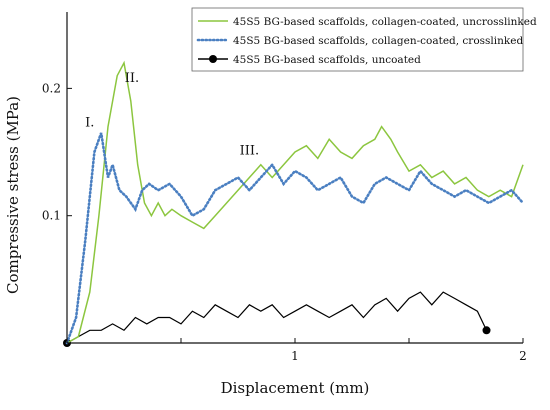 This screenshot has width=550, height=410. Describe the element at coordinates (51, 88) in the screenshot. I see `y-tick-label: 0.2` at that location.